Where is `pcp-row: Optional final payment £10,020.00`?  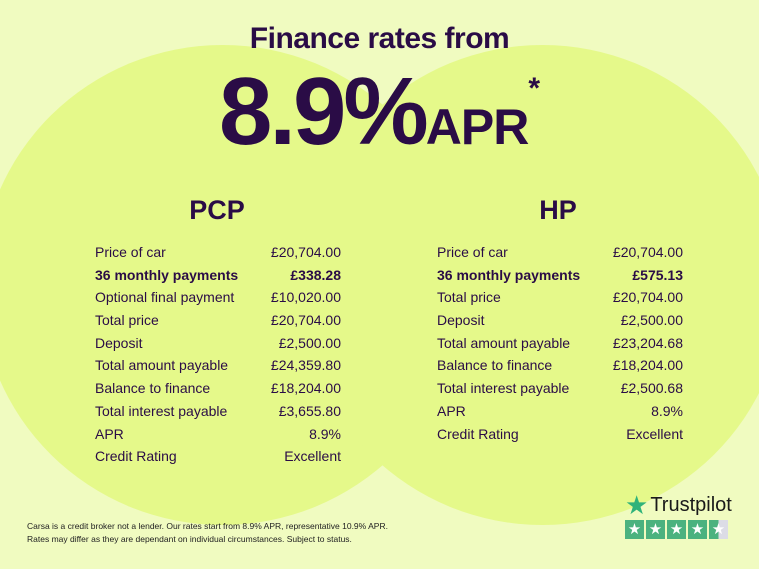
pcp-row: Optional final payment £10,020.00 is located at coordinates (218, 297).